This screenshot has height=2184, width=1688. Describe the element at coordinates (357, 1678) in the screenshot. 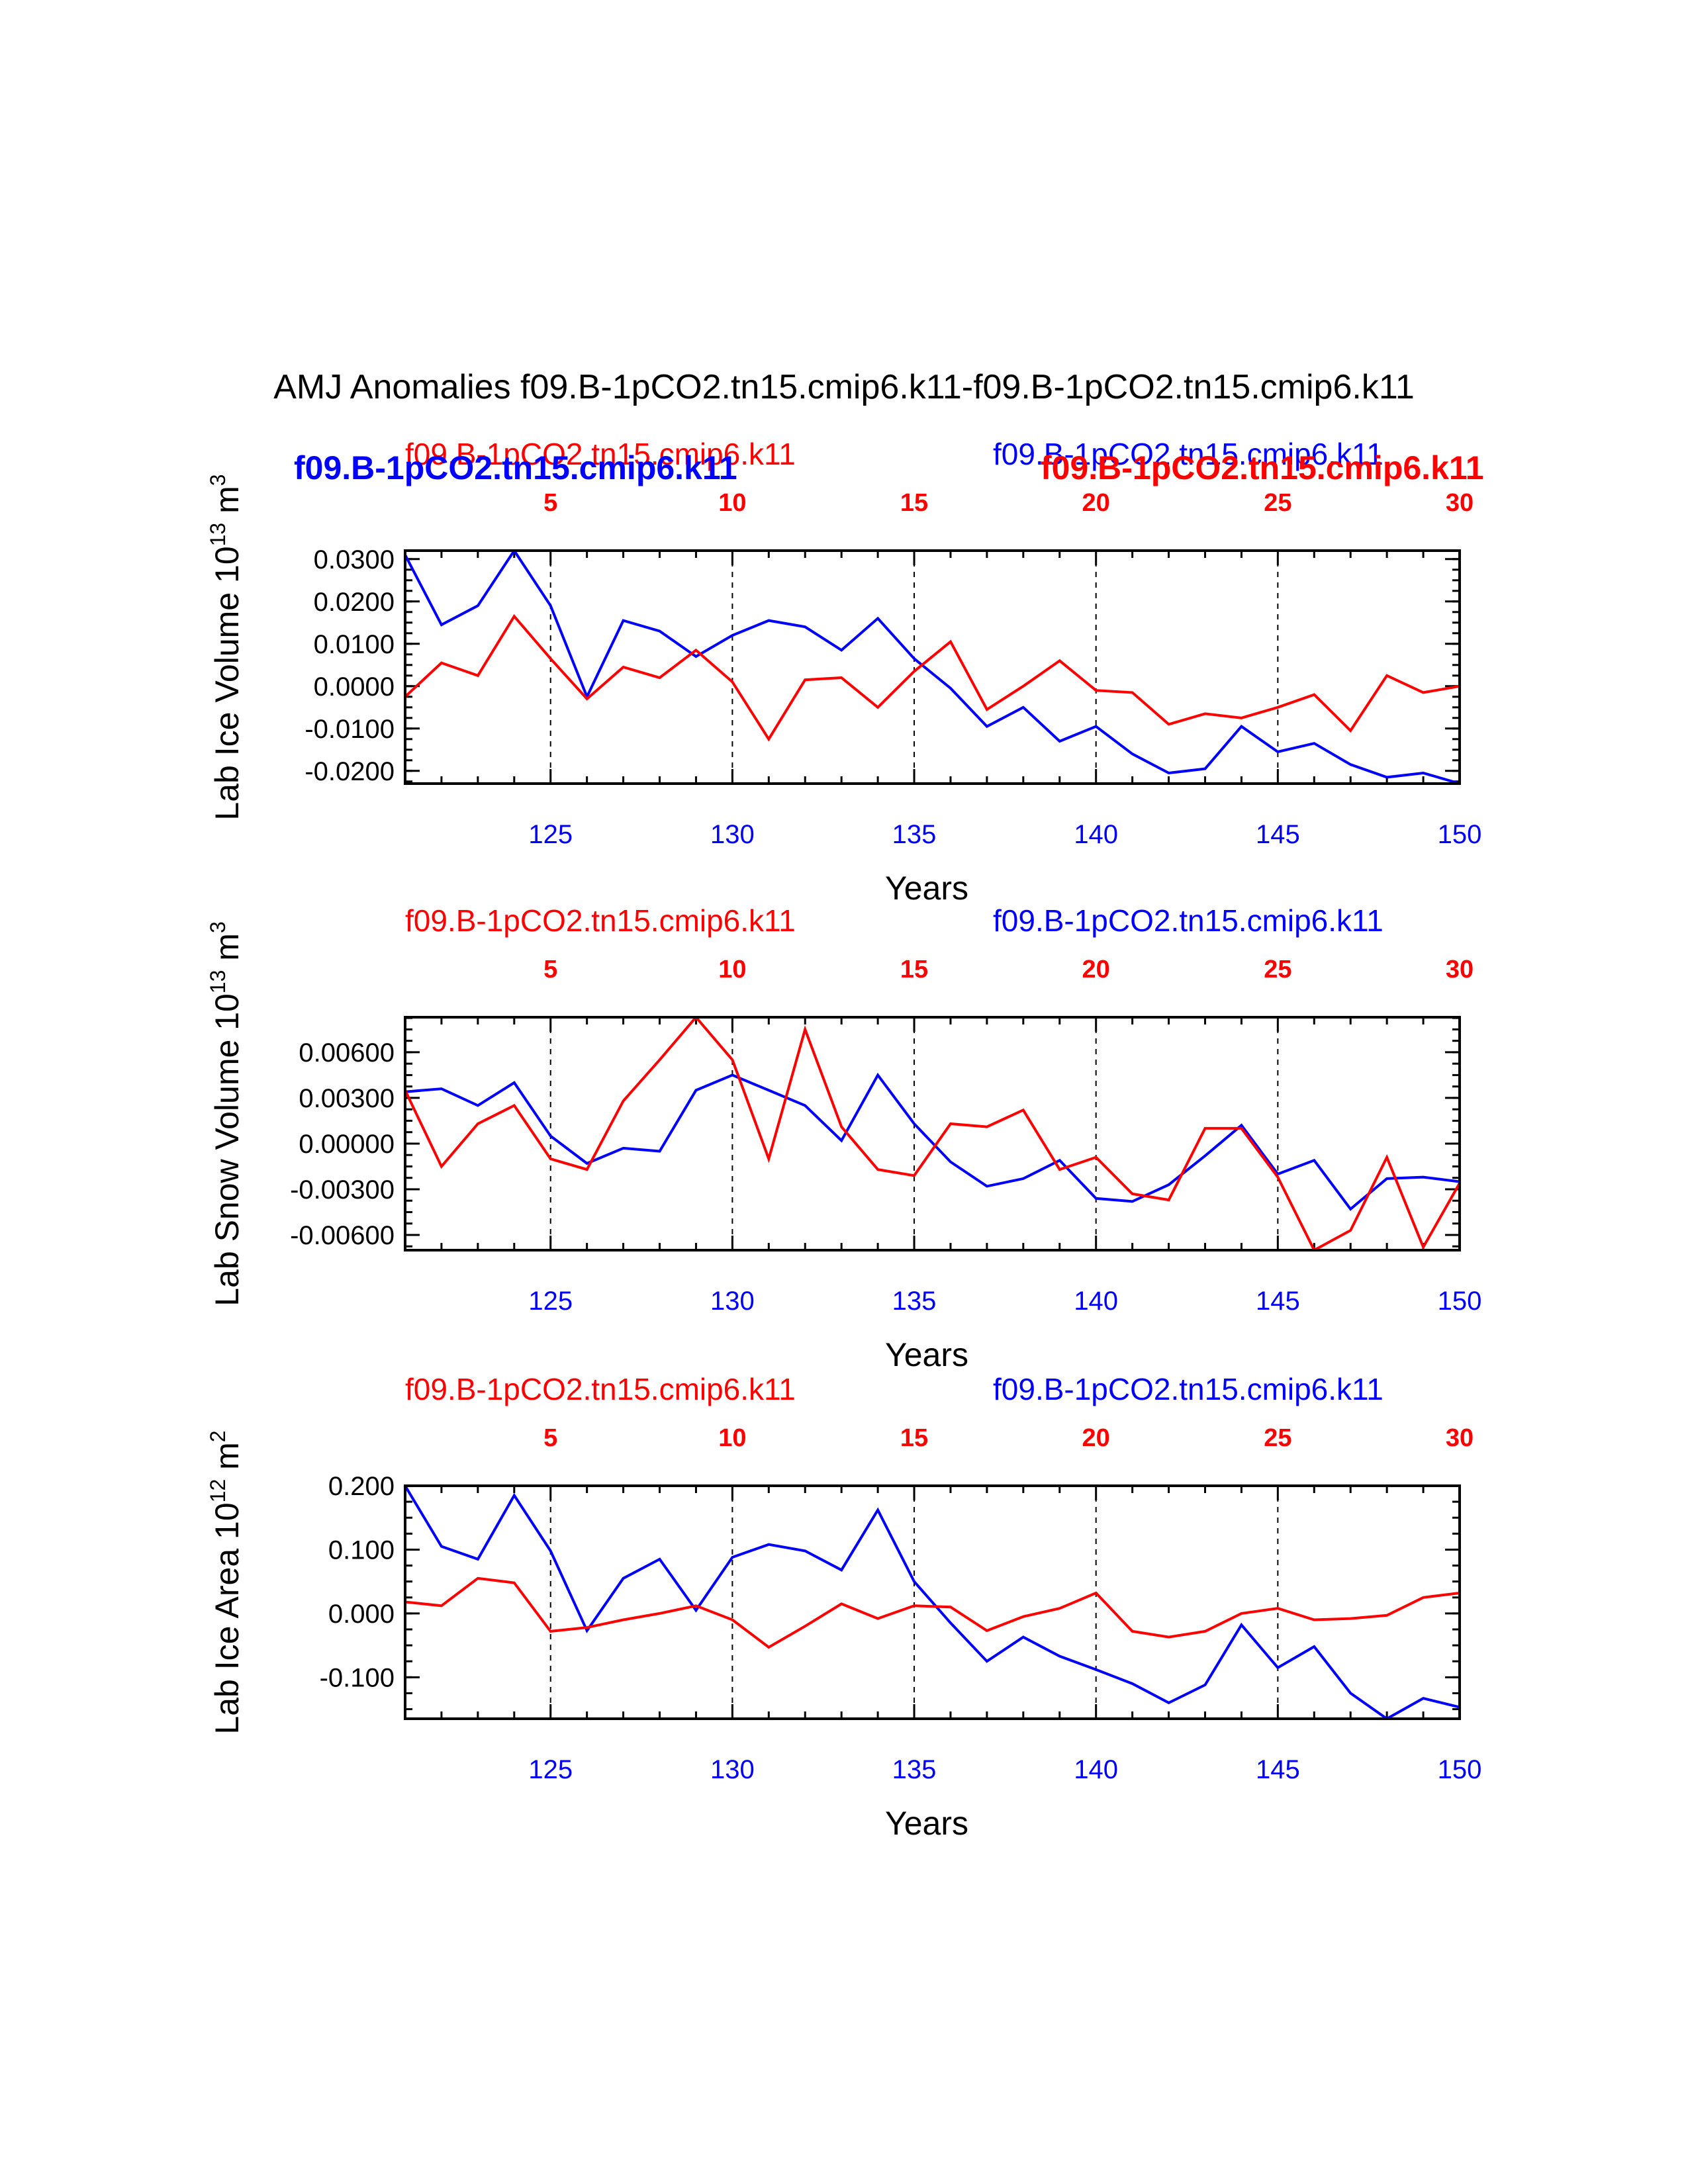

I see `y-tick-label: -0.100` at that location.